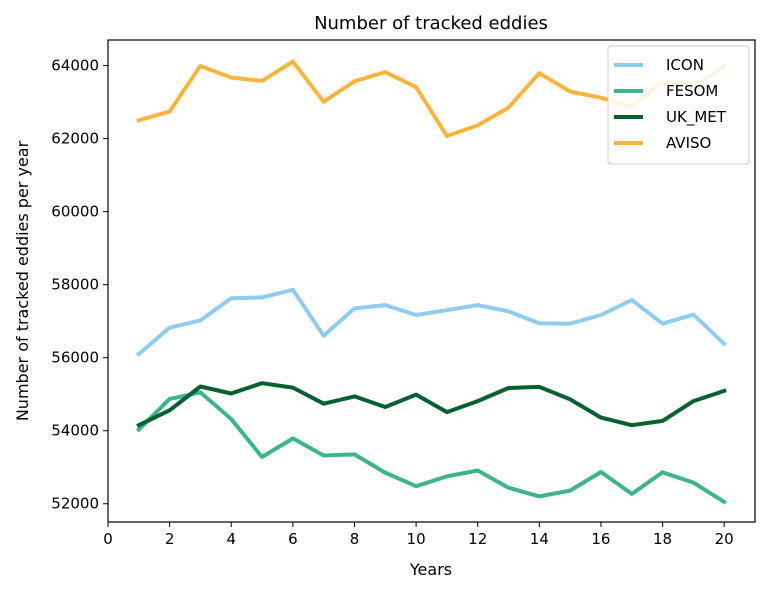 The image size is (768, 591). What do you see at coordinates (692, 91) in the screenshot?
I see `legend-label-fesom: FESOM` at bounding box center [692, 91].